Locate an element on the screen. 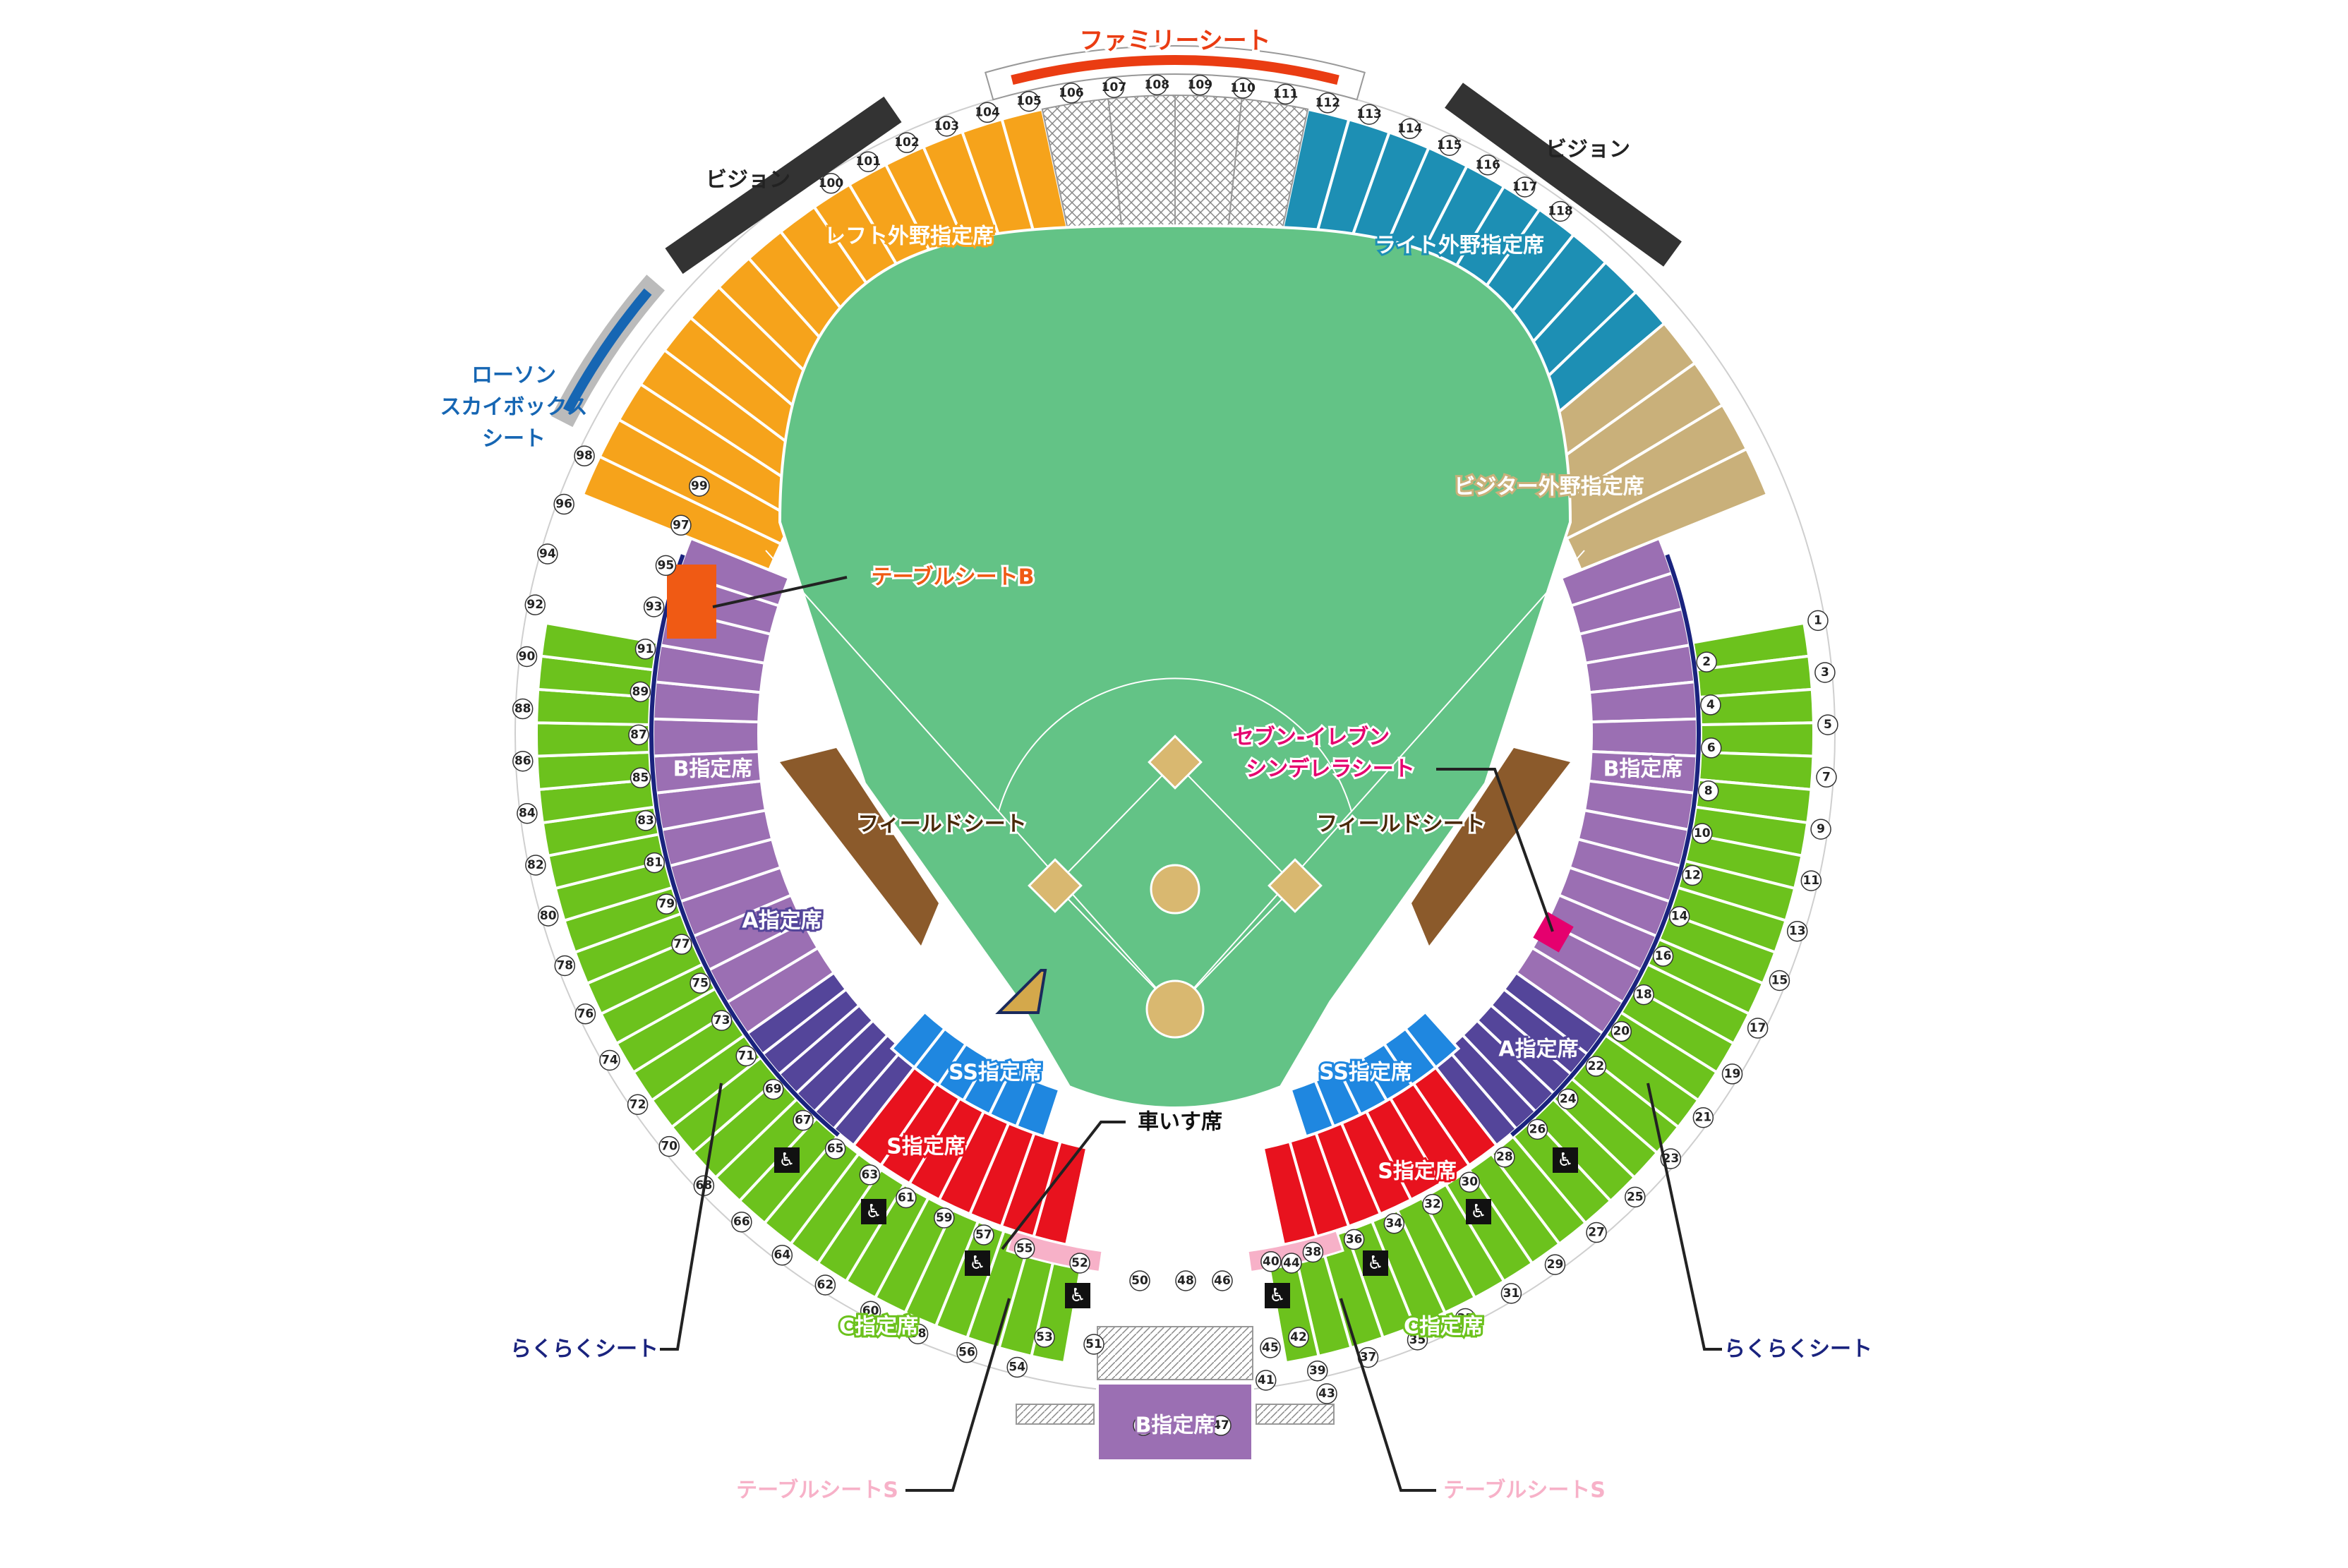  section-number: 31 is located at coordinates (1511, 1293).